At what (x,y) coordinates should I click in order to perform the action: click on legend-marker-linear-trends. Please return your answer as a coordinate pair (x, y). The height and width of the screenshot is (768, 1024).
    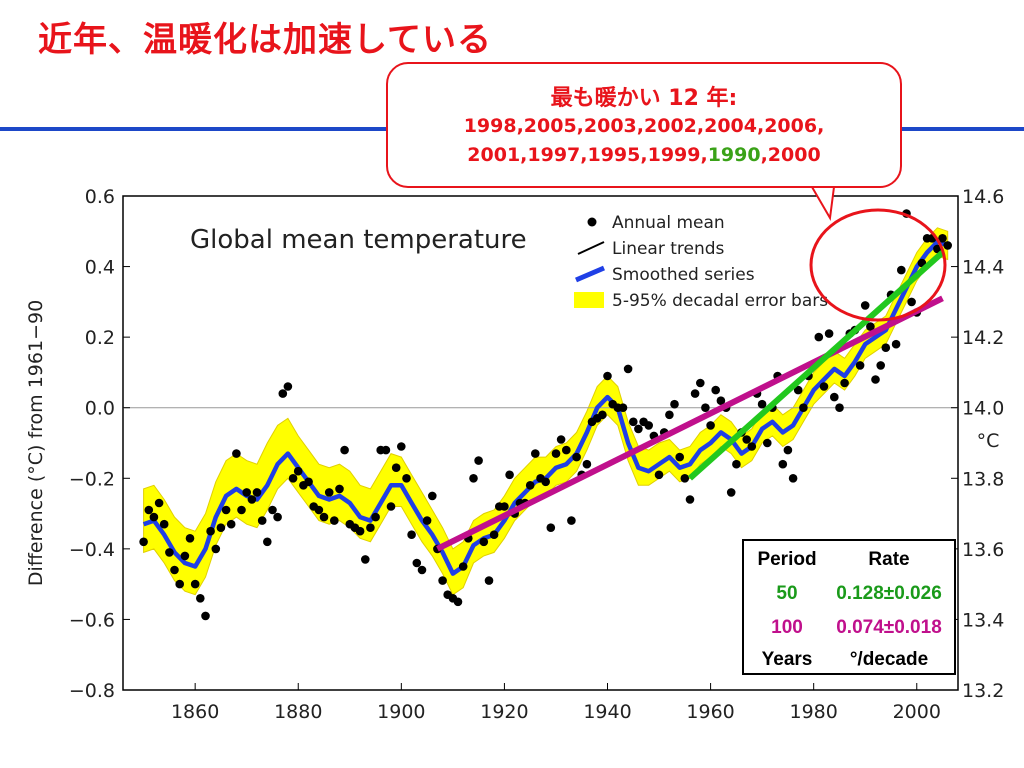
    Looking at the image, I should click on (591, 248).